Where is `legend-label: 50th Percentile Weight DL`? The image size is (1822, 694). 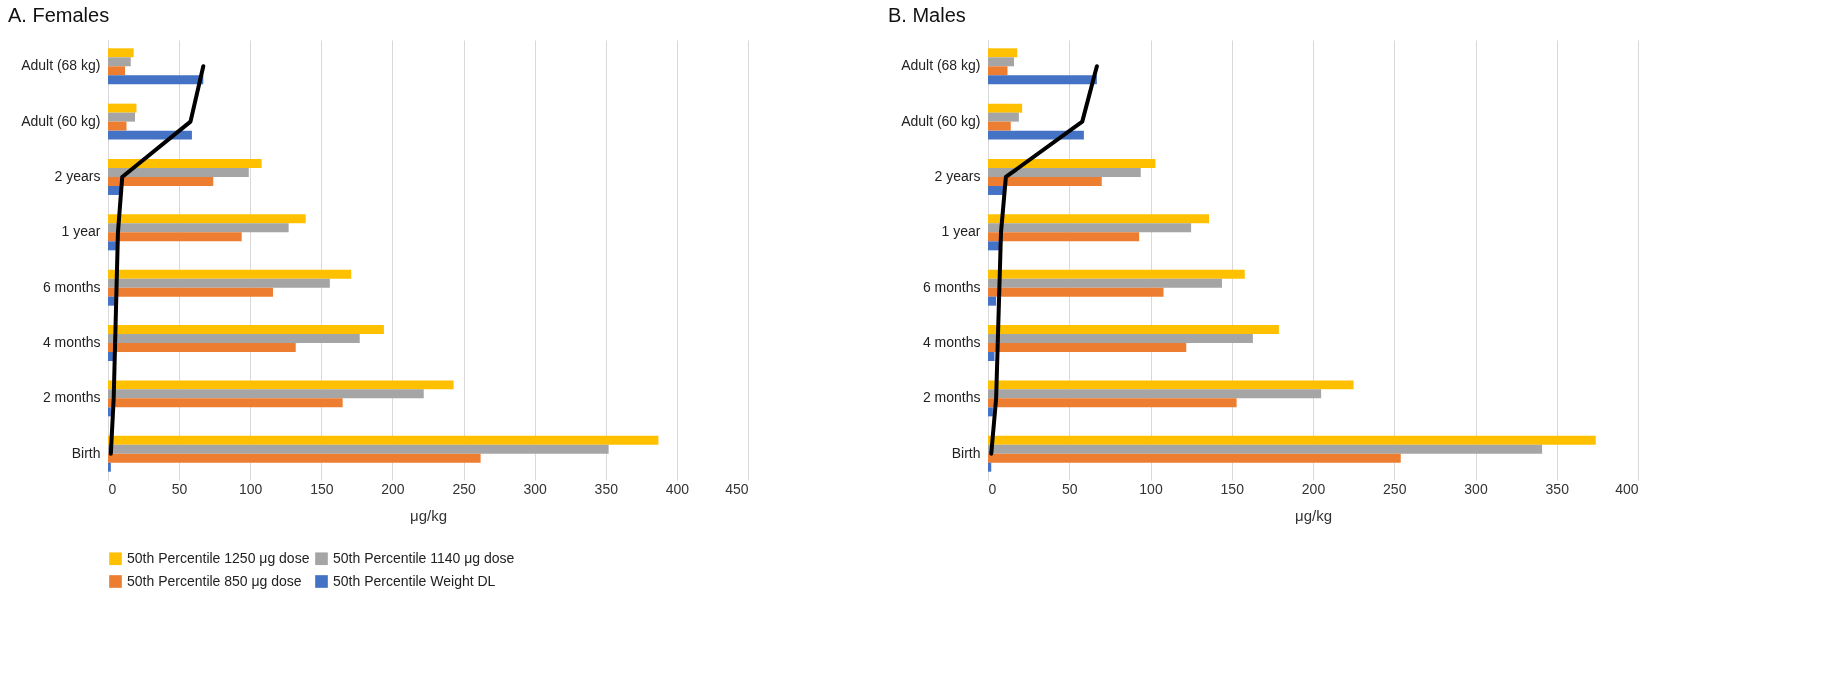
legend-label: 50th Percentile Weight DL is located at coordinates (414, 580).